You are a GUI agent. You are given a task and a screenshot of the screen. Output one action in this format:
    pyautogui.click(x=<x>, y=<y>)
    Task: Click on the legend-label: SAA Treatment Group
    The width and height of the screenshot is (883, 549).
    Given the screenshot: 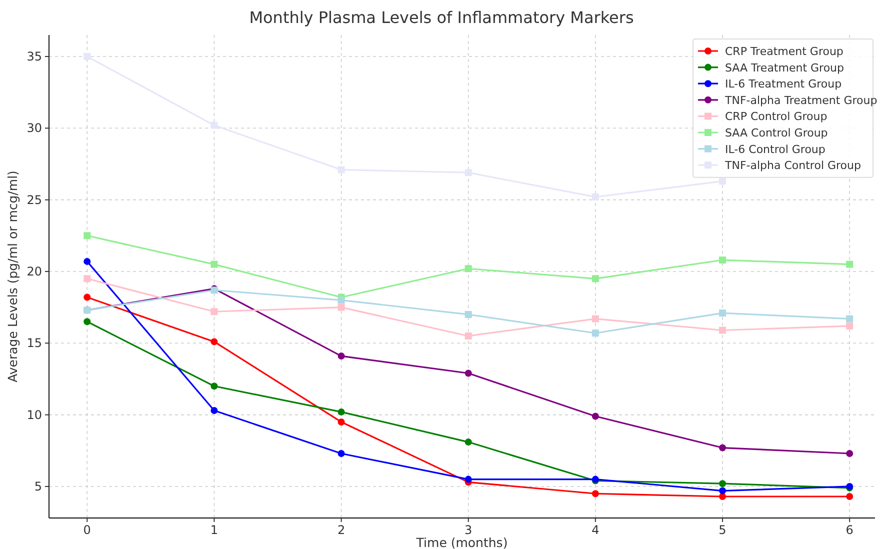 What is the action you would take?
    pyautogui.click(x=784, y=67)
    